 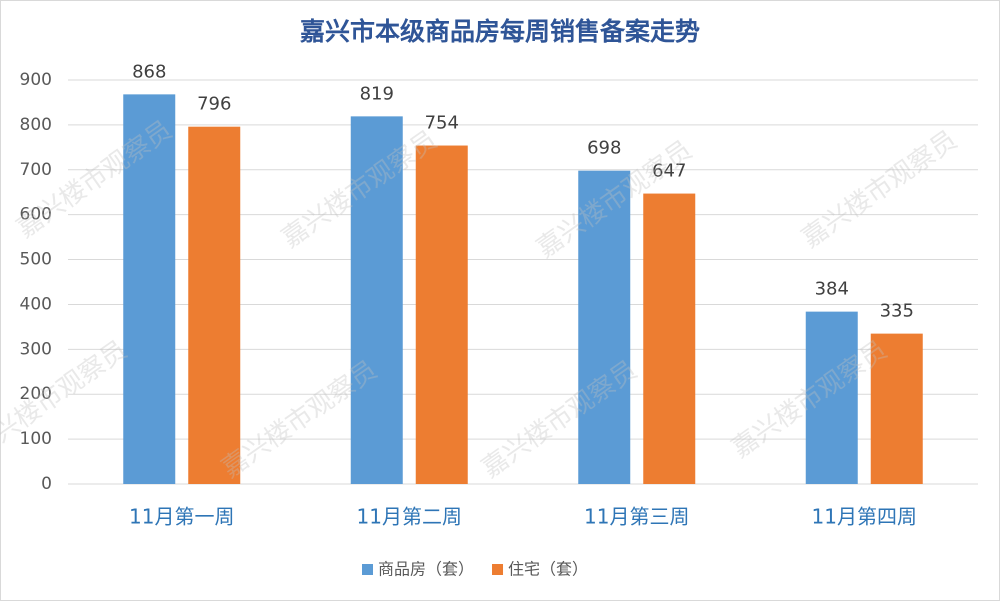 What do you see at coordinates (604, 148) in the screenshot?
I see `data-label: 698` at bounding box center [604, 148].